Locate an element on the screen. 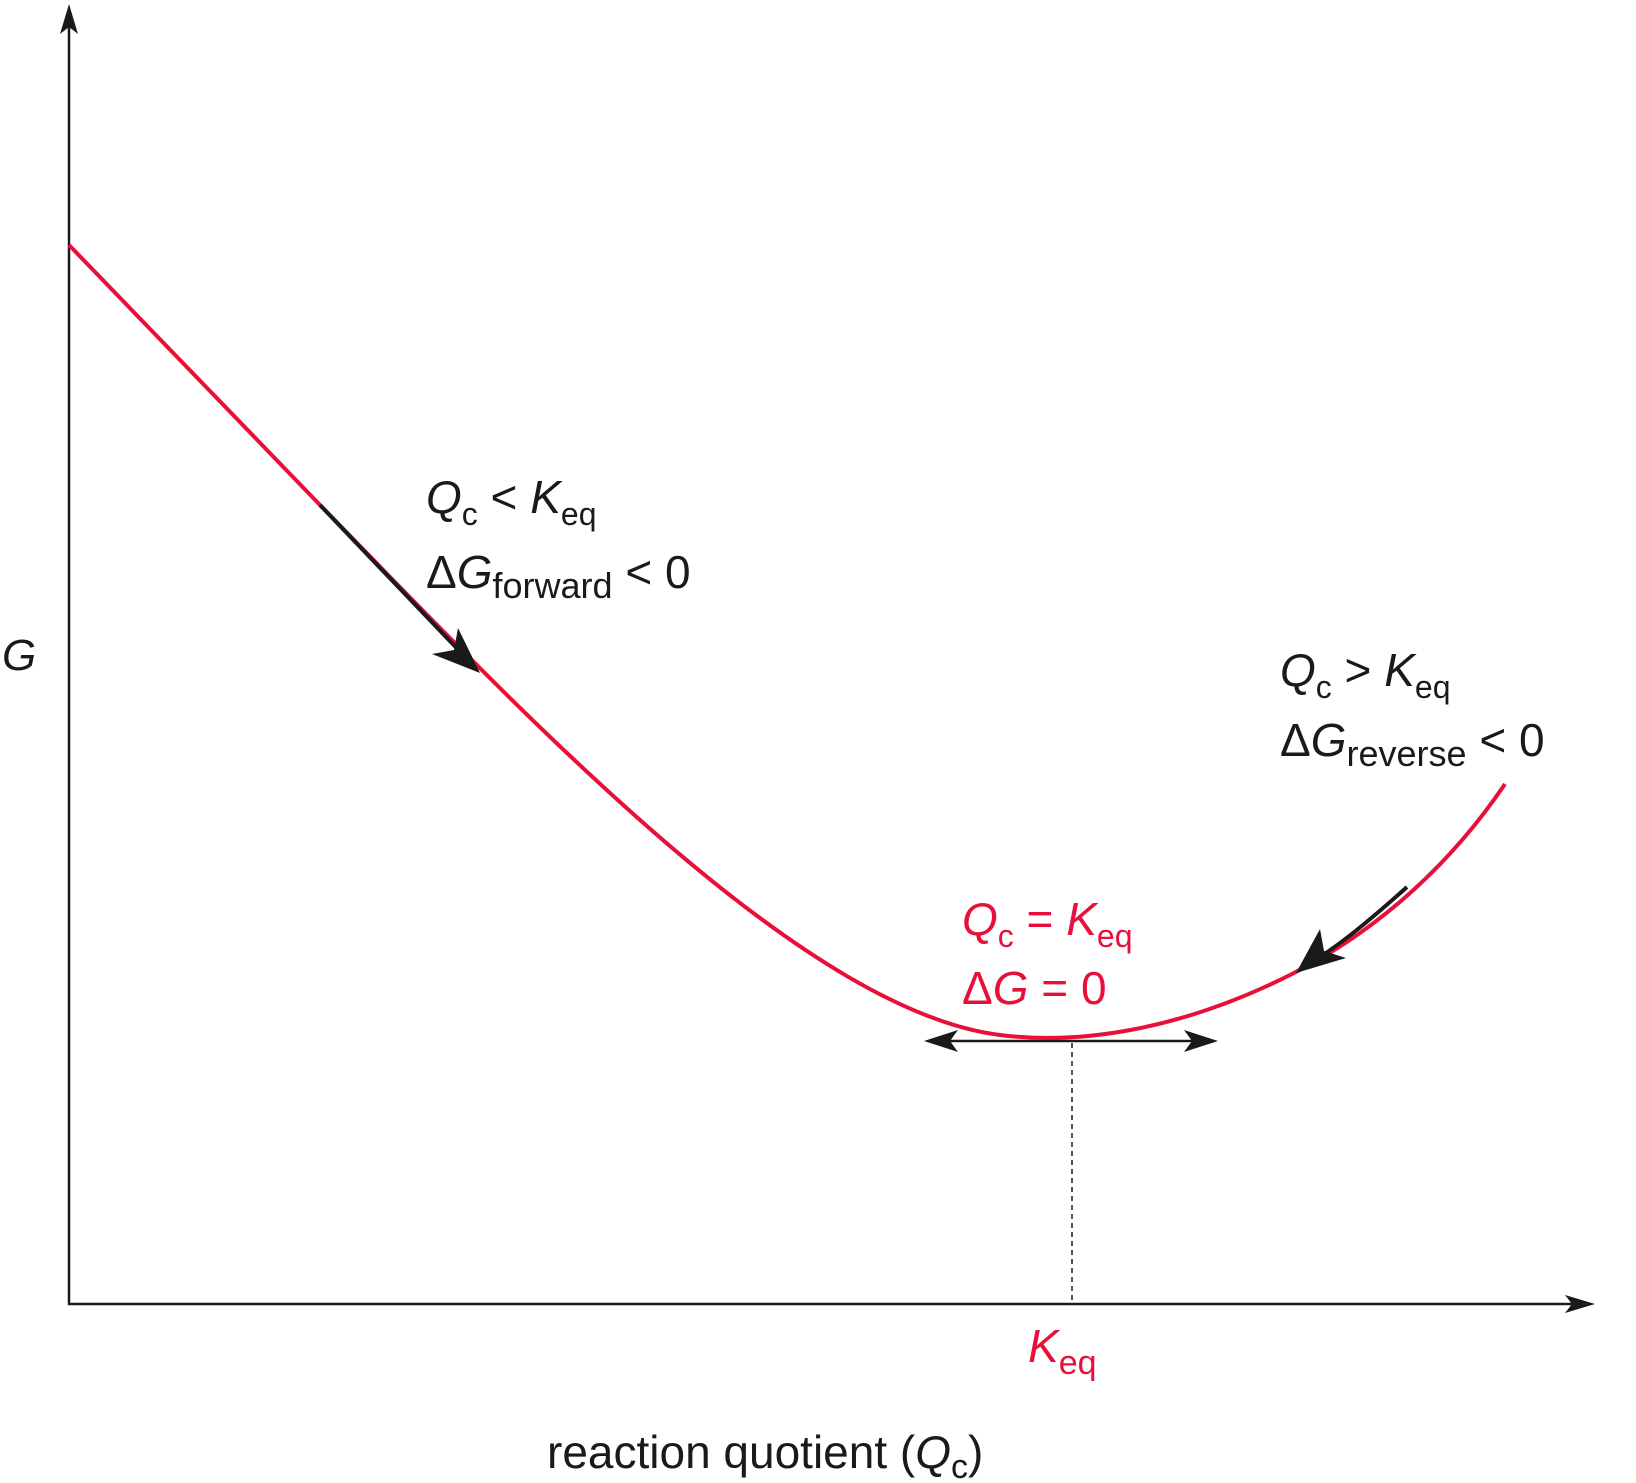 This screenshot has height=1483, width=1636. x-axis-label: reaction quotient (Qc) is located at coordinates (765, 1454).